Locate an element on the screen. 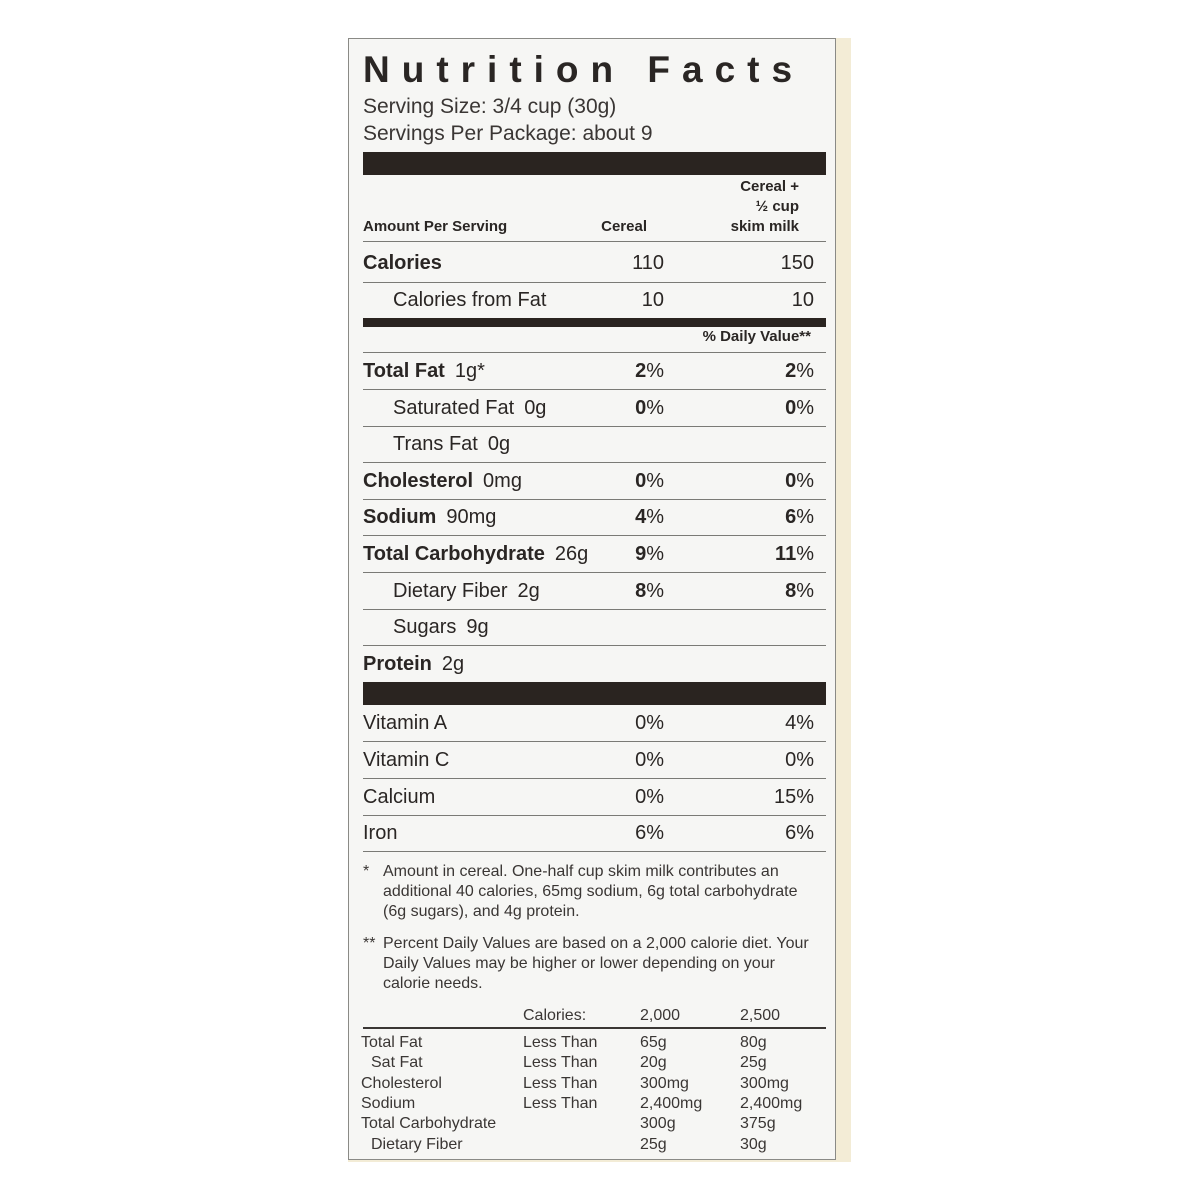  nutrient-name: Cholesterol 0mg is located at coordinates (442, 481).